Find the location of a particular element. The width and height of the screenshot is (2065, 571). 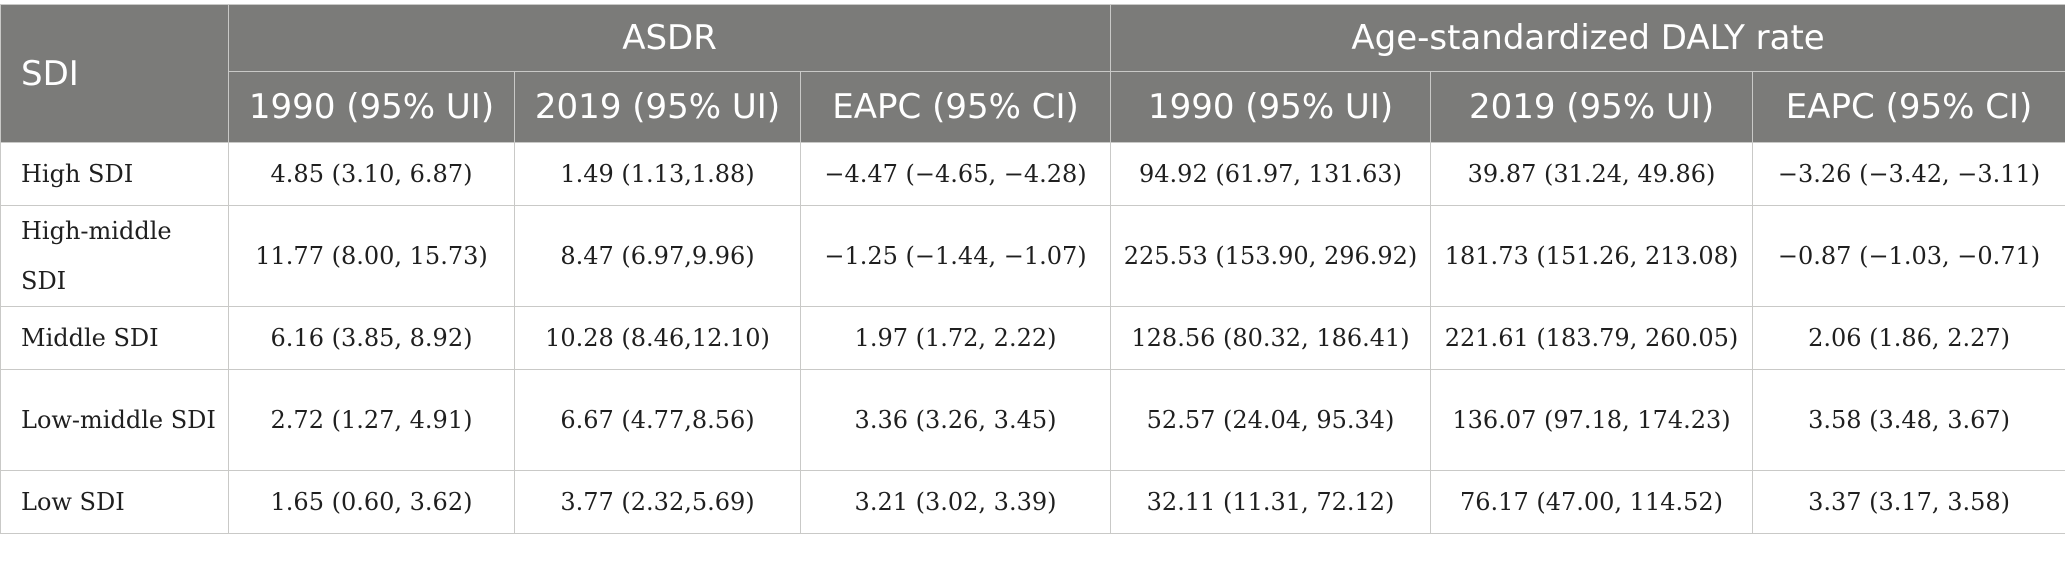

table-cell: 181.73 (151.26, 213.08) is located at coordinates (1592, 256).